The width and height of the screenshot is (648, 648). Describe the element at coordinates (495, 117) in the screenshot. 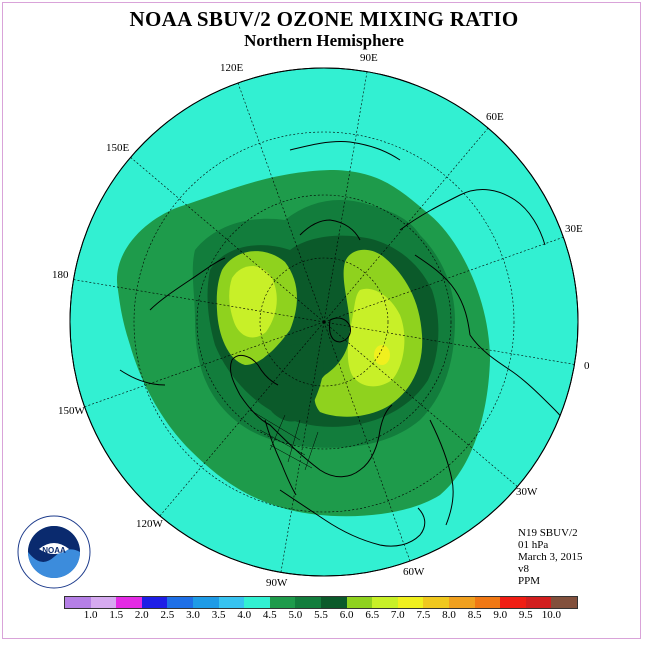

I see `label-60e: 60E` at that location.